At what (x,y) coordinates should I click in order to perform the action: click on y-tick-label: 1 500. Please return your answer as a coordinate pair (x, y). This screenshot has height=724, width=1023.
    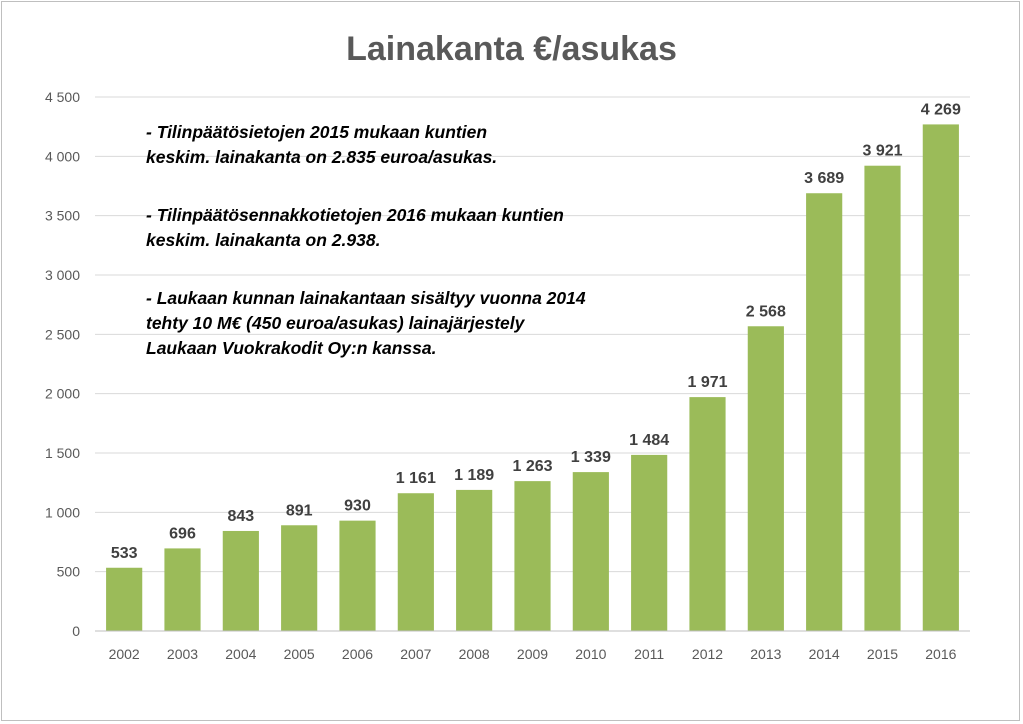
    Looking at the image, I should click on (62, 453).